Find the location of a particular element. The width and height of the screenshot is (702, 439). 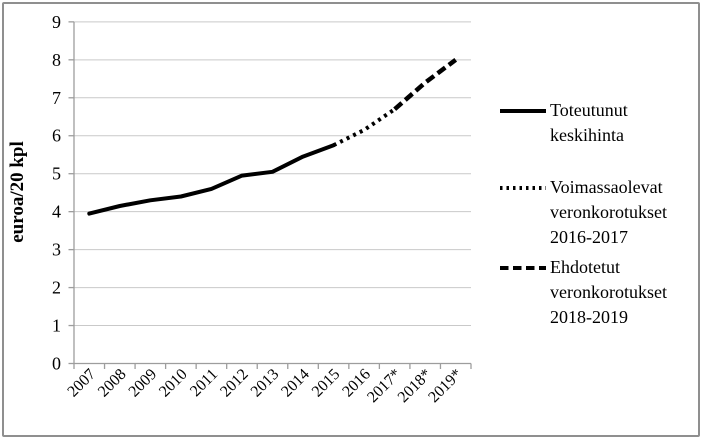

series-dotted-line is located at coordinates (364, 127).